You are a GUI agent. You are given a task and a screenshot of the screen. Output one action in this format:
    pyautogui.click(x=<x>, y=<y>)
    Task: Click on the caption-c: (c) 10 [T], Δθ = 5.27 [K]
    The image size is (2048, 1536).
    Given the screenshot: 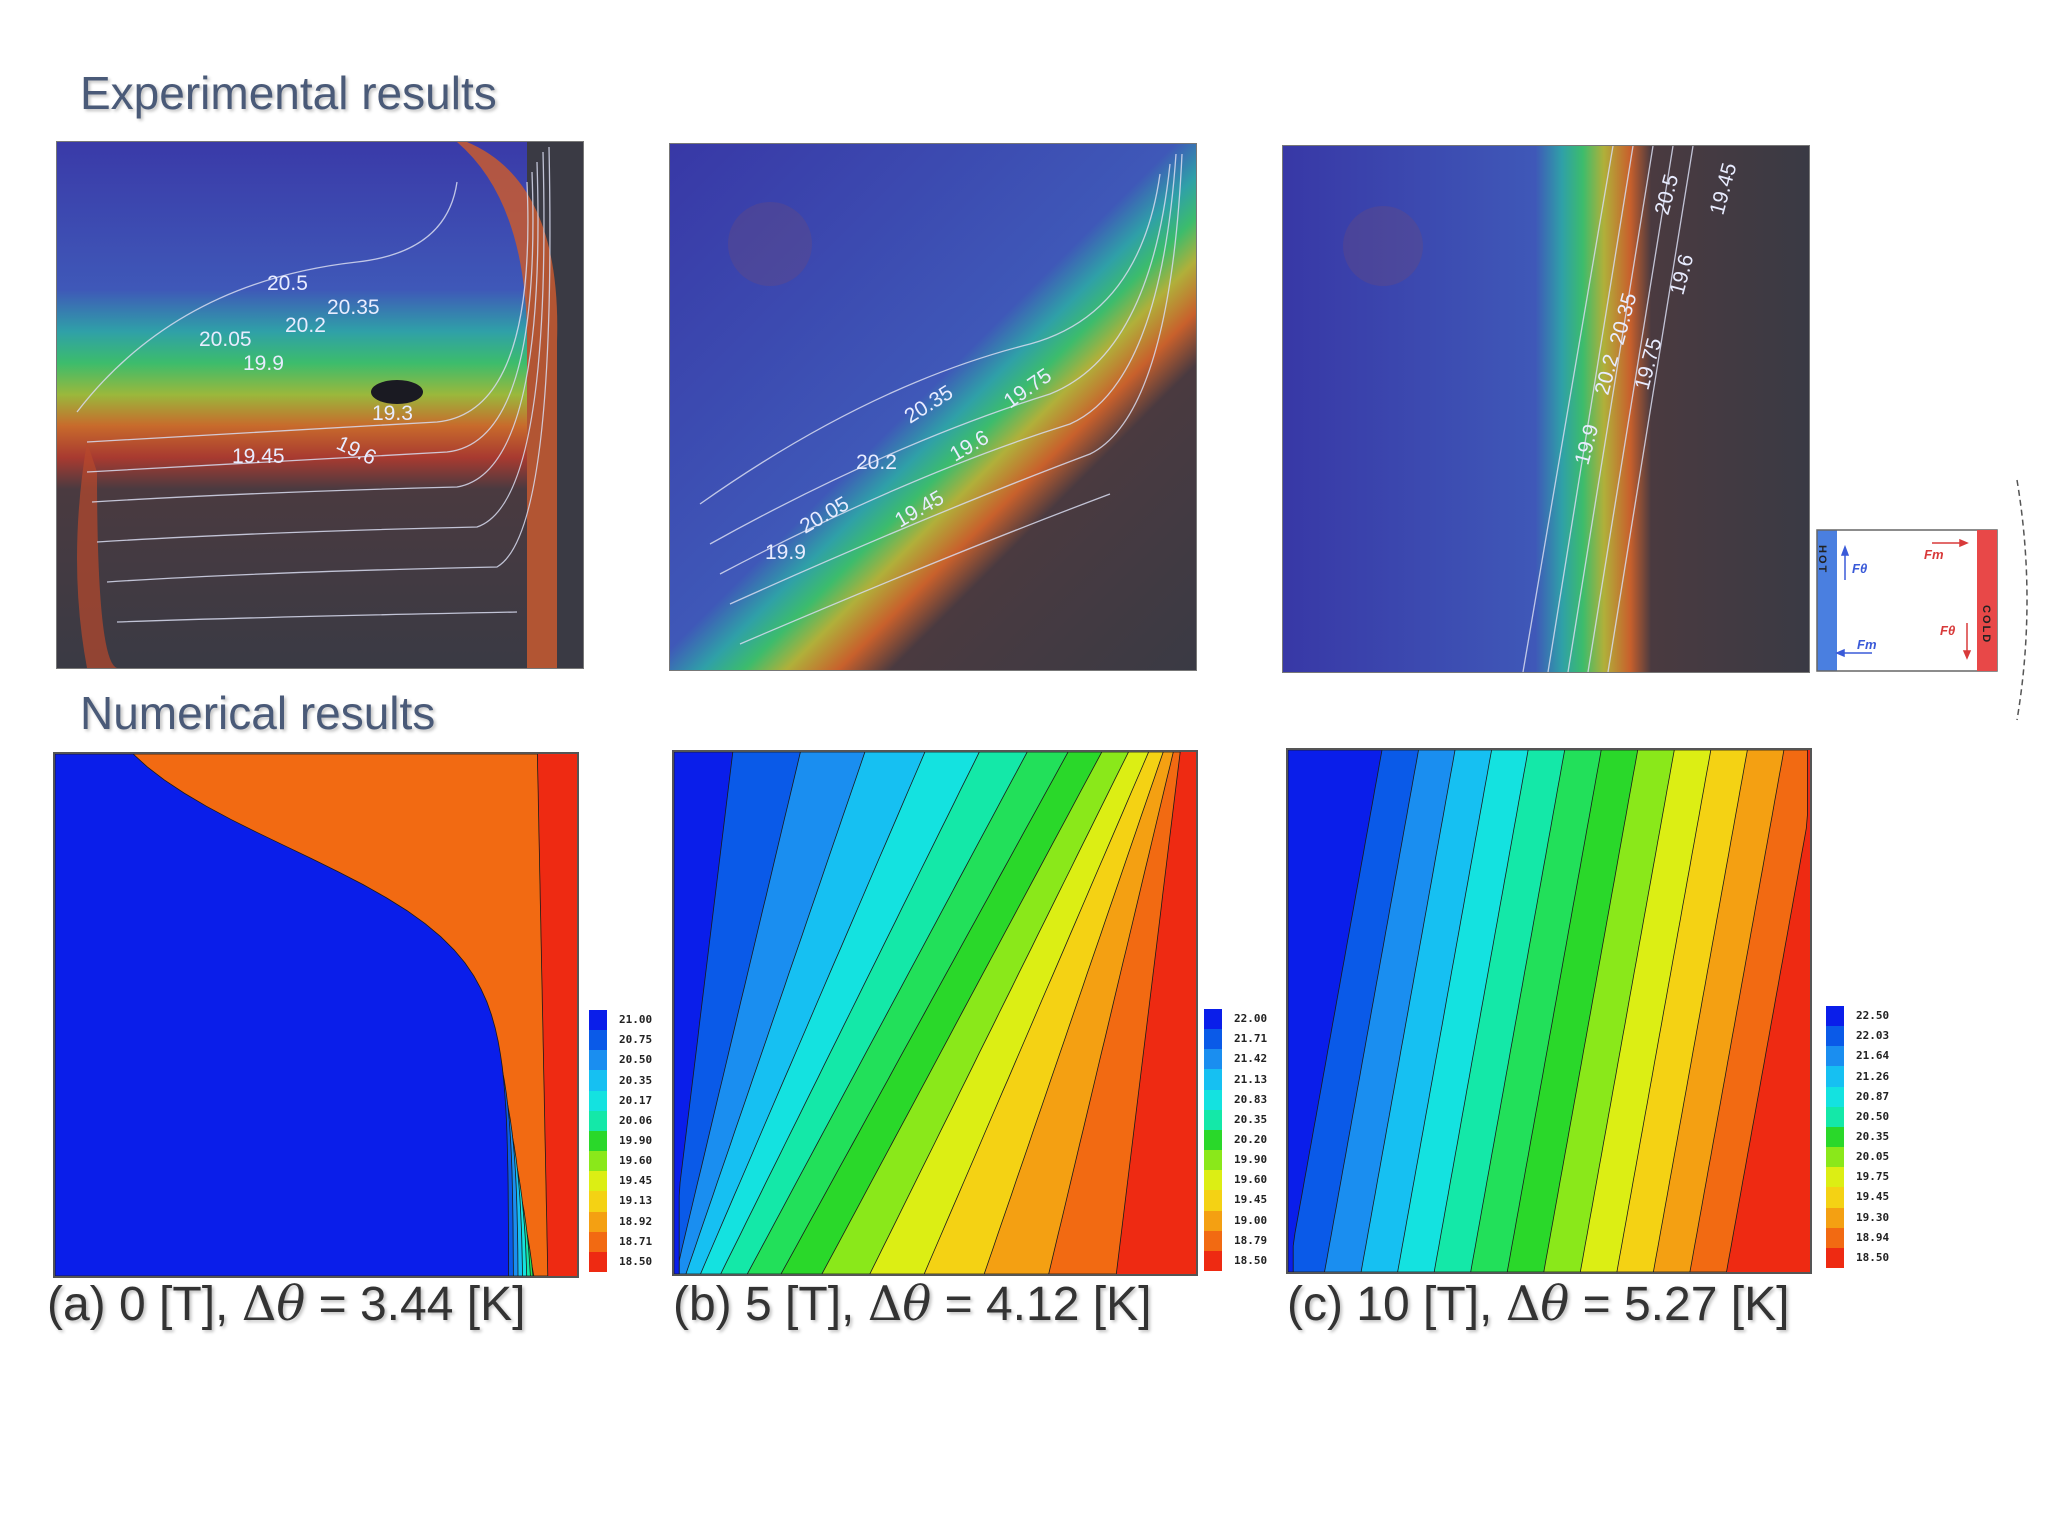 What is the action you would take?
    pyautogui.click(x=1538, y=1304)
    